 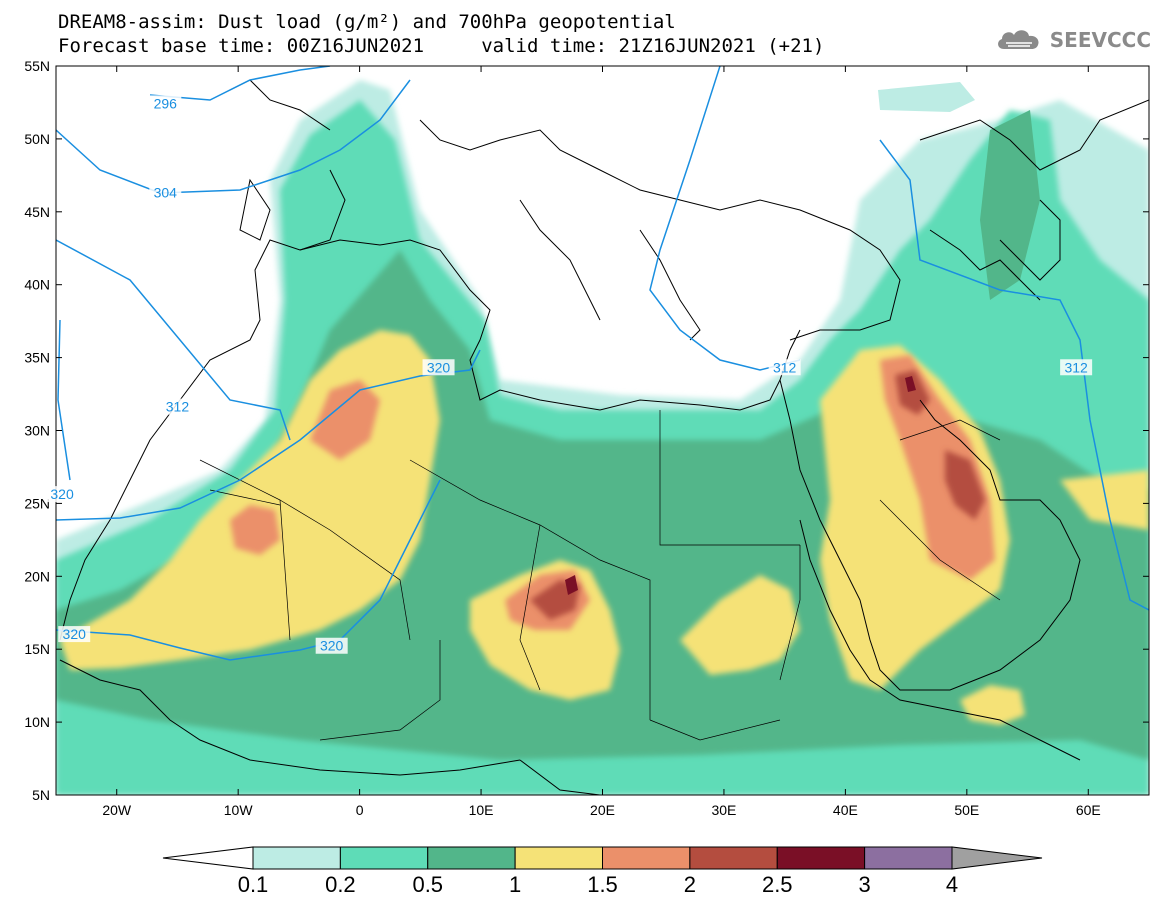 I want to click on colorbar-min-arrow, so click(x=208, y=858).